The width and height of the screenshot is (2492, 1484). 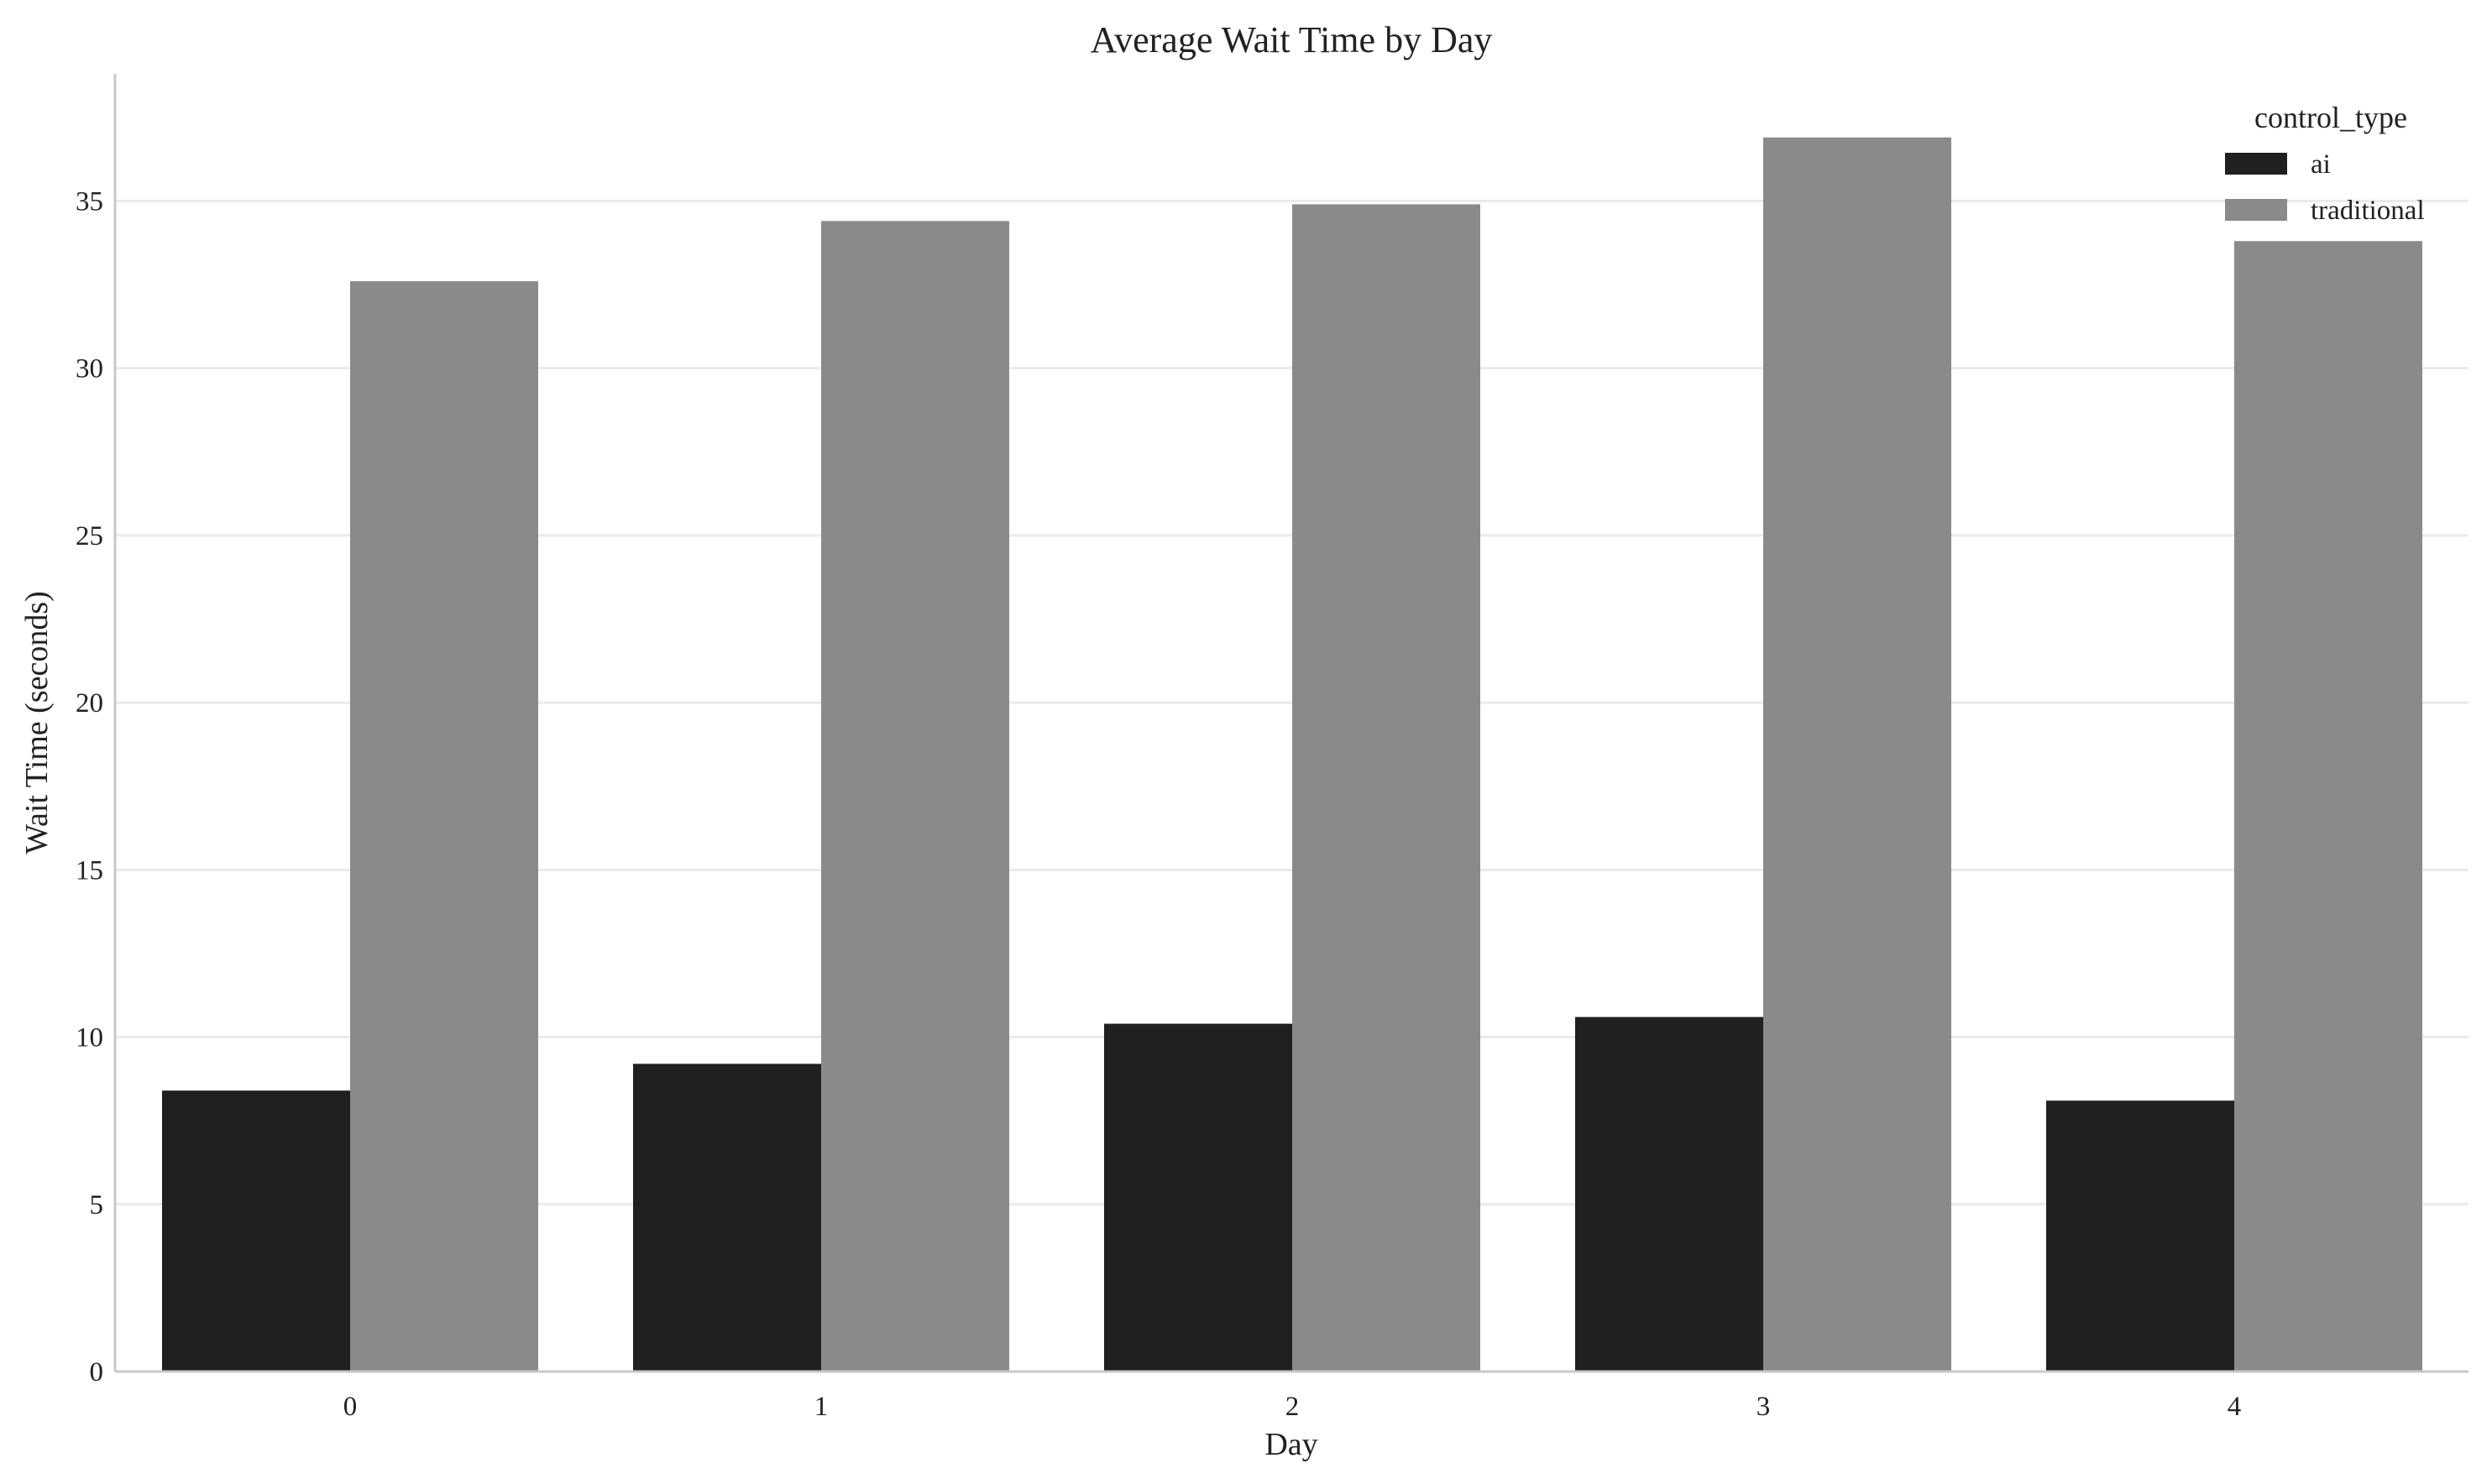 What do you see at coordinates (90, 536) in the screenshot?
I see `y-tick-label: 25` at bounding box center [90, 536].